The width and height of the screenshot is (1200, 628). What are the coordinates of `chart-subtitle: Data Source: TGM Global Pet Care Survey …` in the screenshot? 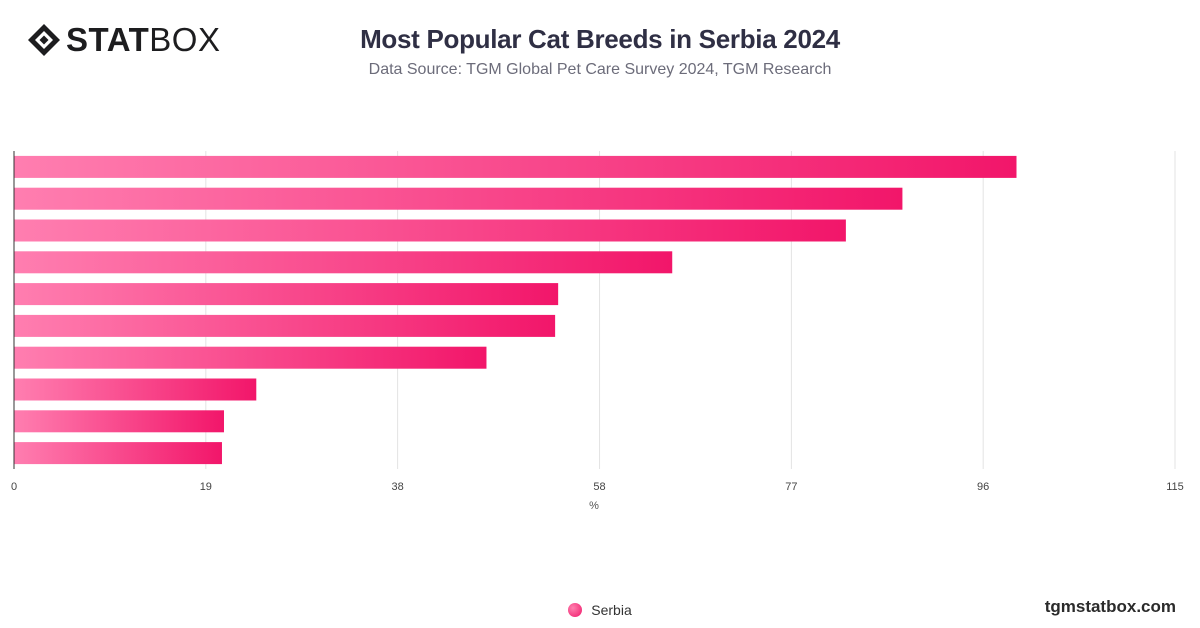 It's located at (600, 69).